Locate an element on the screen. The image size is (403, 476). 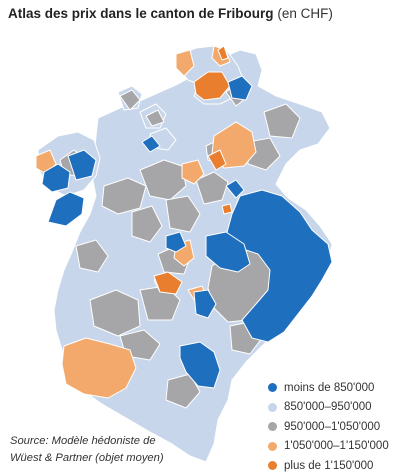
legend-label-4: 1'050'000–1'150'000 is located at coordinates (336, 446).